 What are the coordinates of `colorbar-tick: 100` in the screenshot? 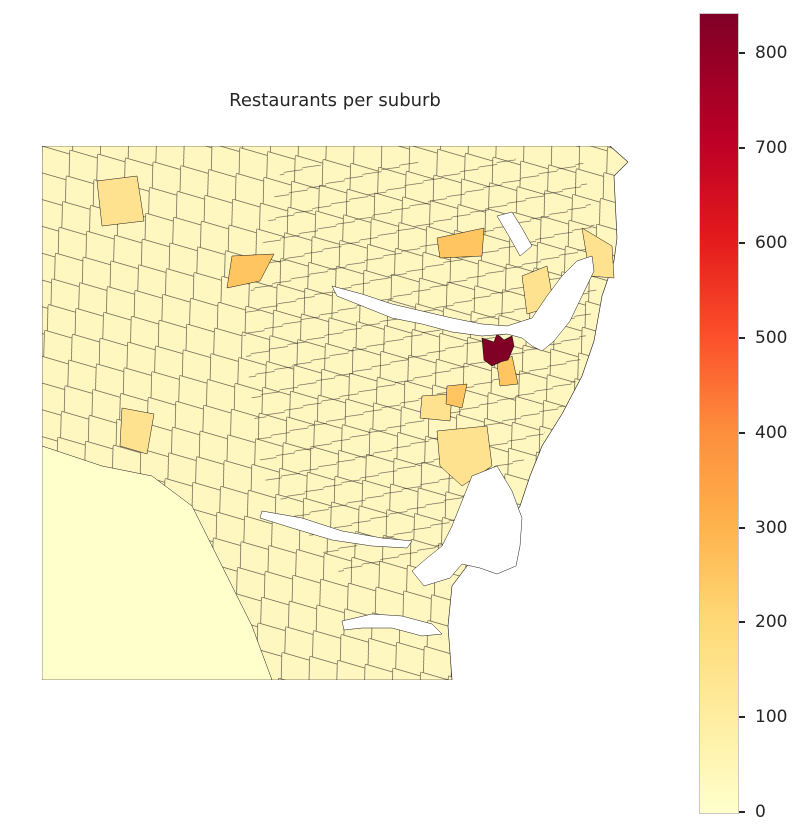 It's located at (769, 717).